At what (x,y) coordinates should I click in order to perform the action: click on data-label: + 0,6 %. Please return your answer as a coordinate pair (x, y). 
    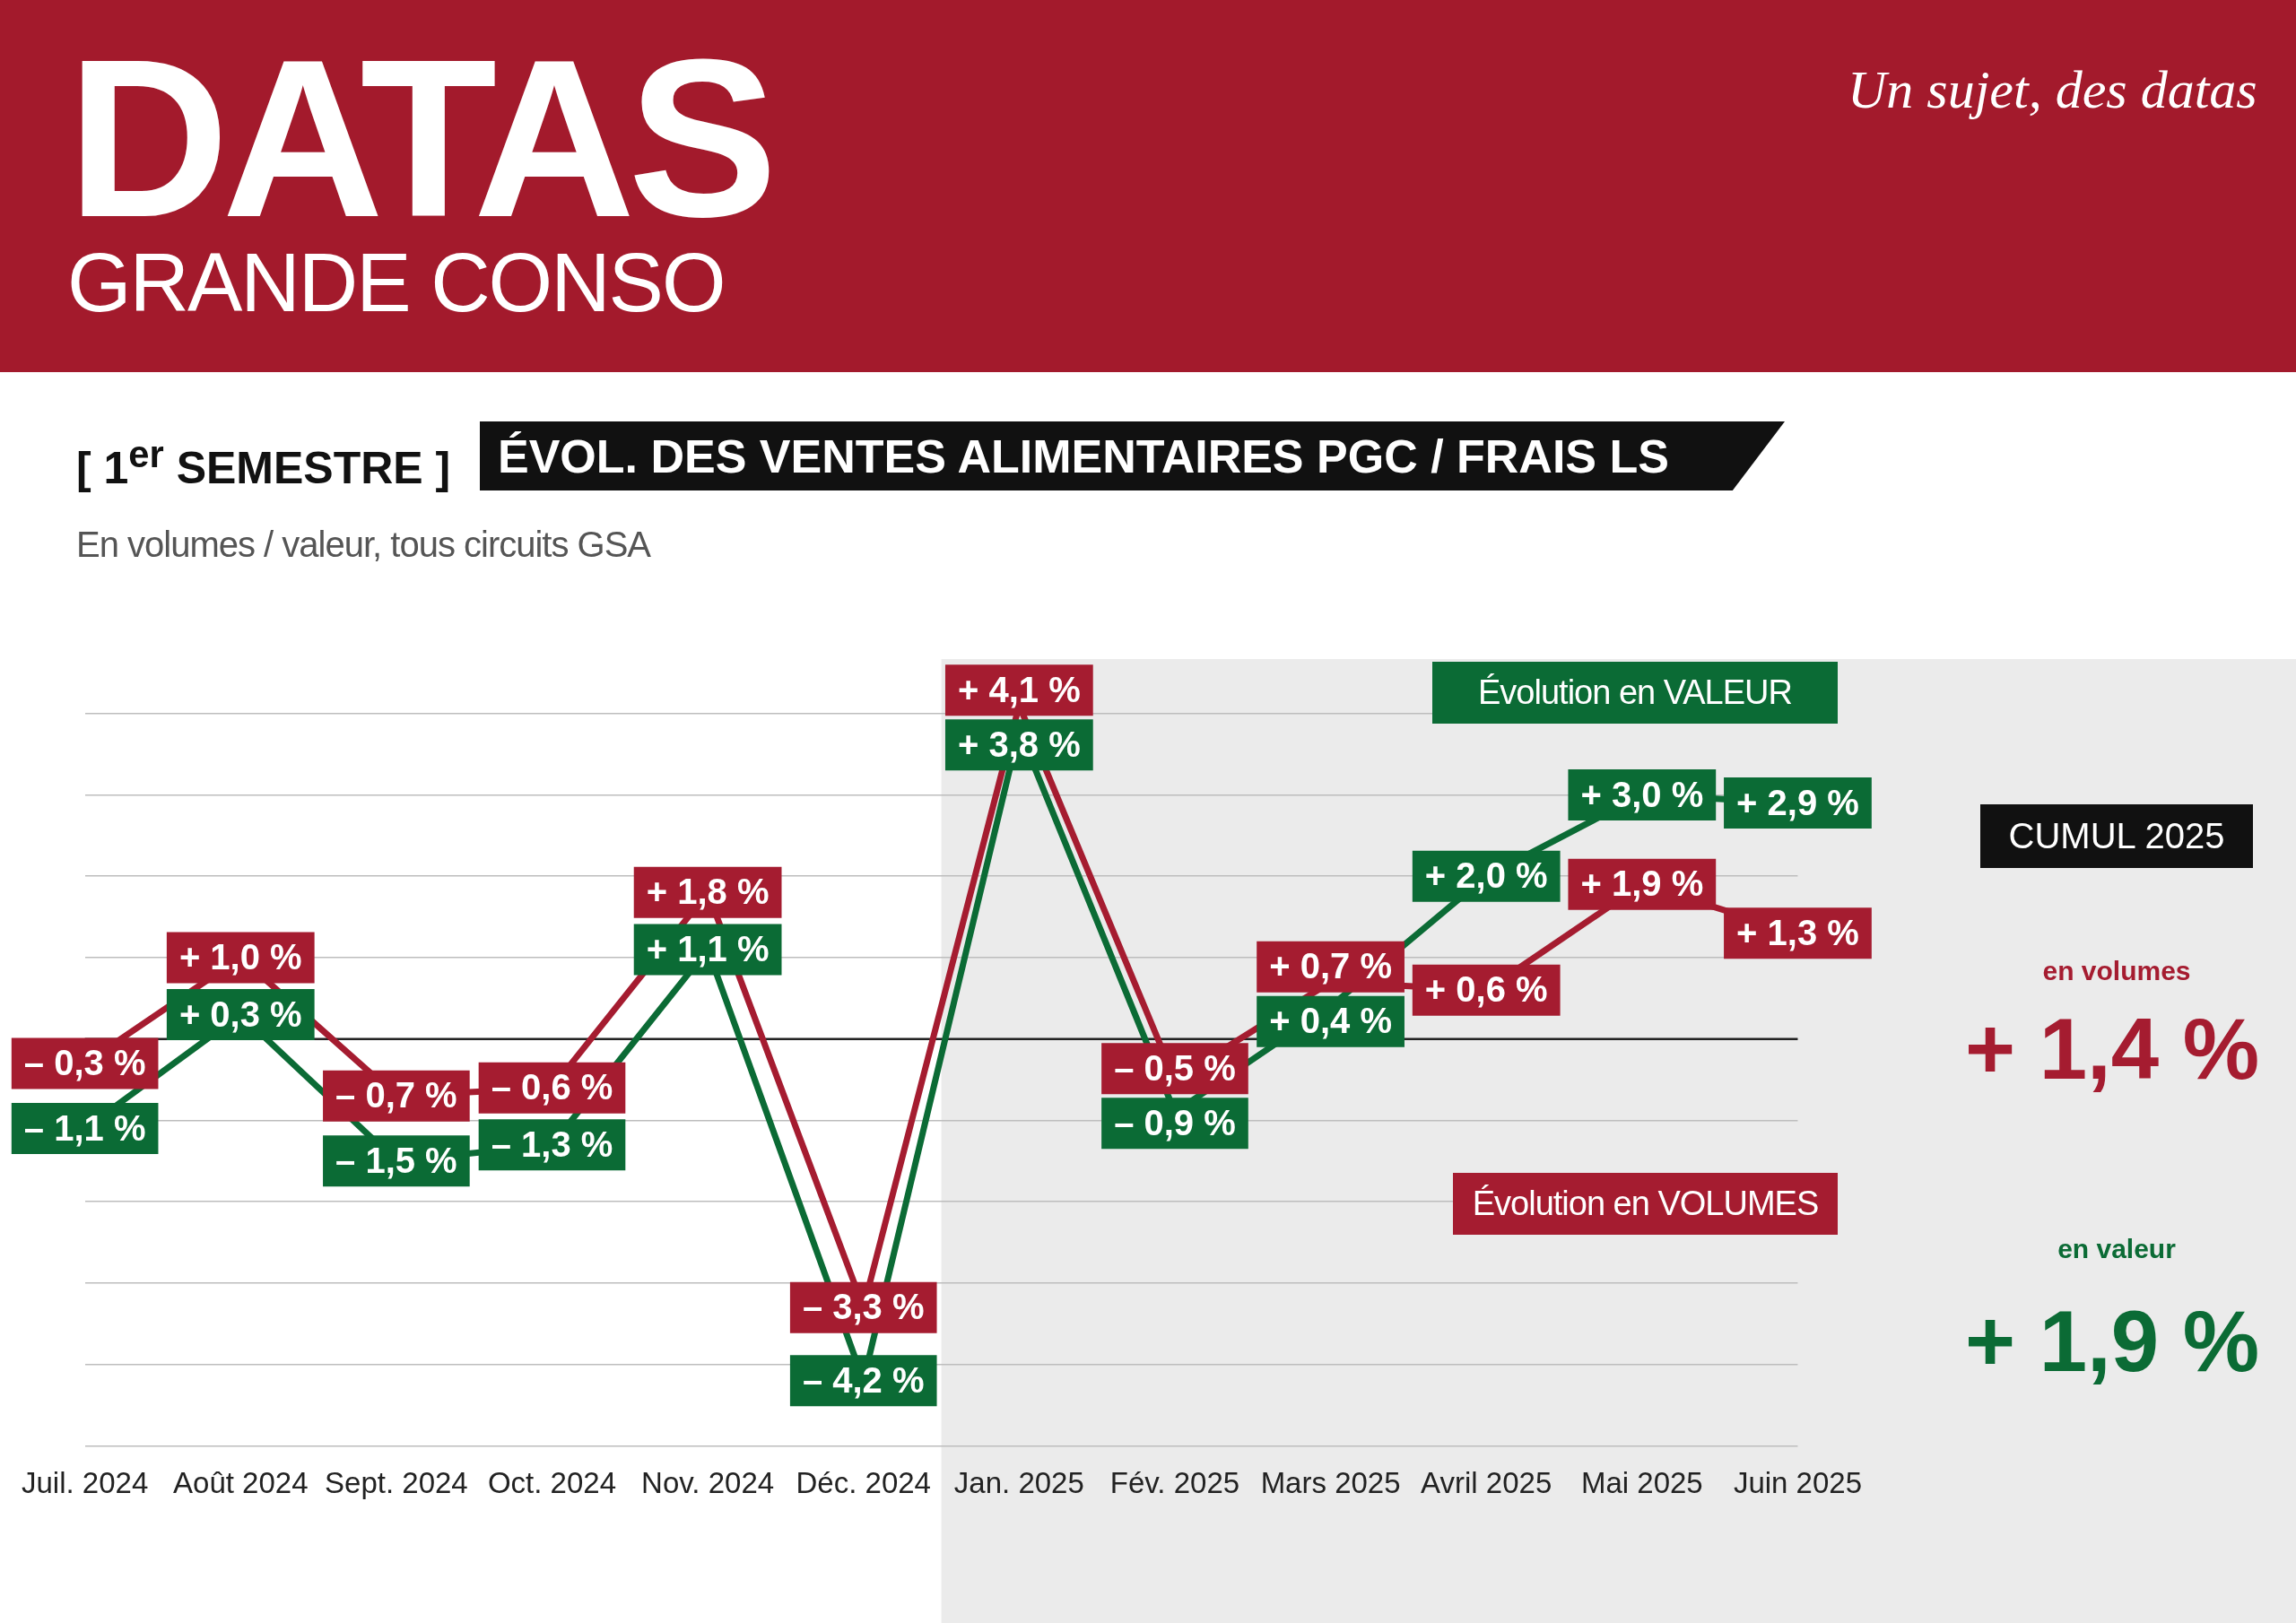
    Looking at the image, I should click on (1486, 989).